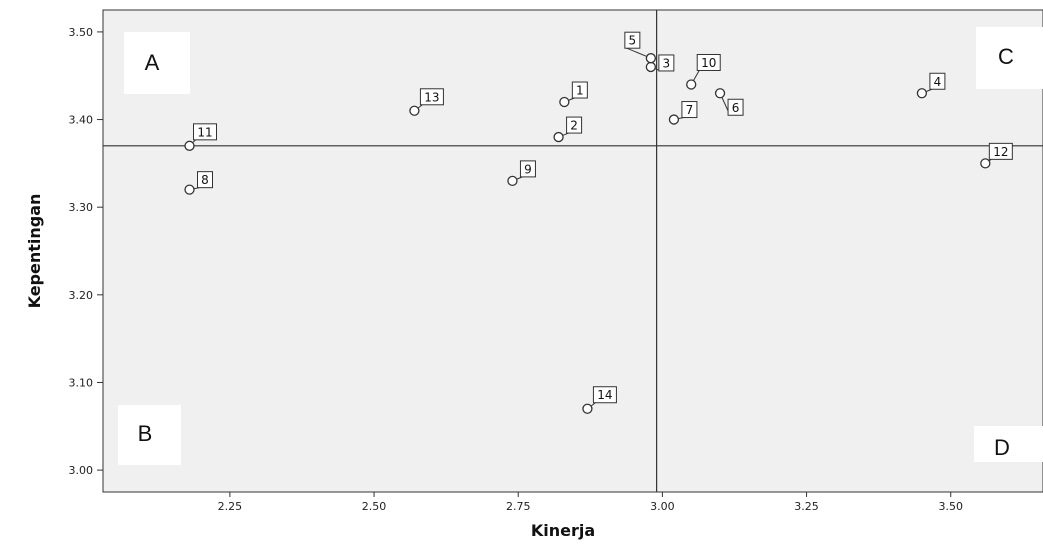 This screenshot has width=1043, height=545. I want to click on data-point-8: 8, so click(199, 183).